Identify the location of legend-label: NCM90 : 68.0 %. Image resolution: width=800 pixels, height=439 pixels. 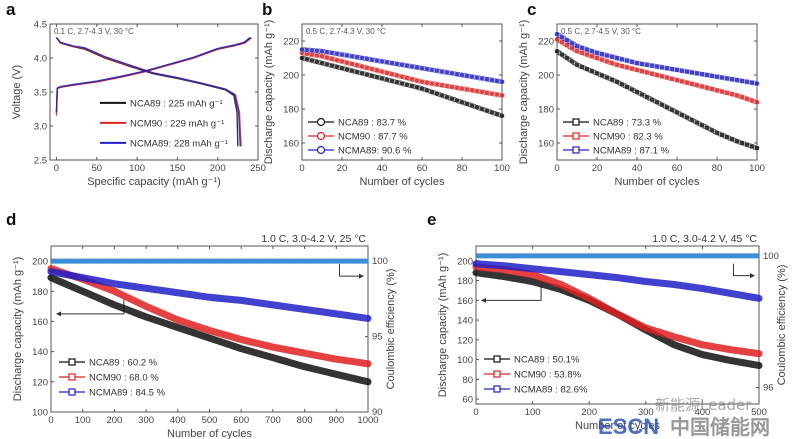
(124, 378).